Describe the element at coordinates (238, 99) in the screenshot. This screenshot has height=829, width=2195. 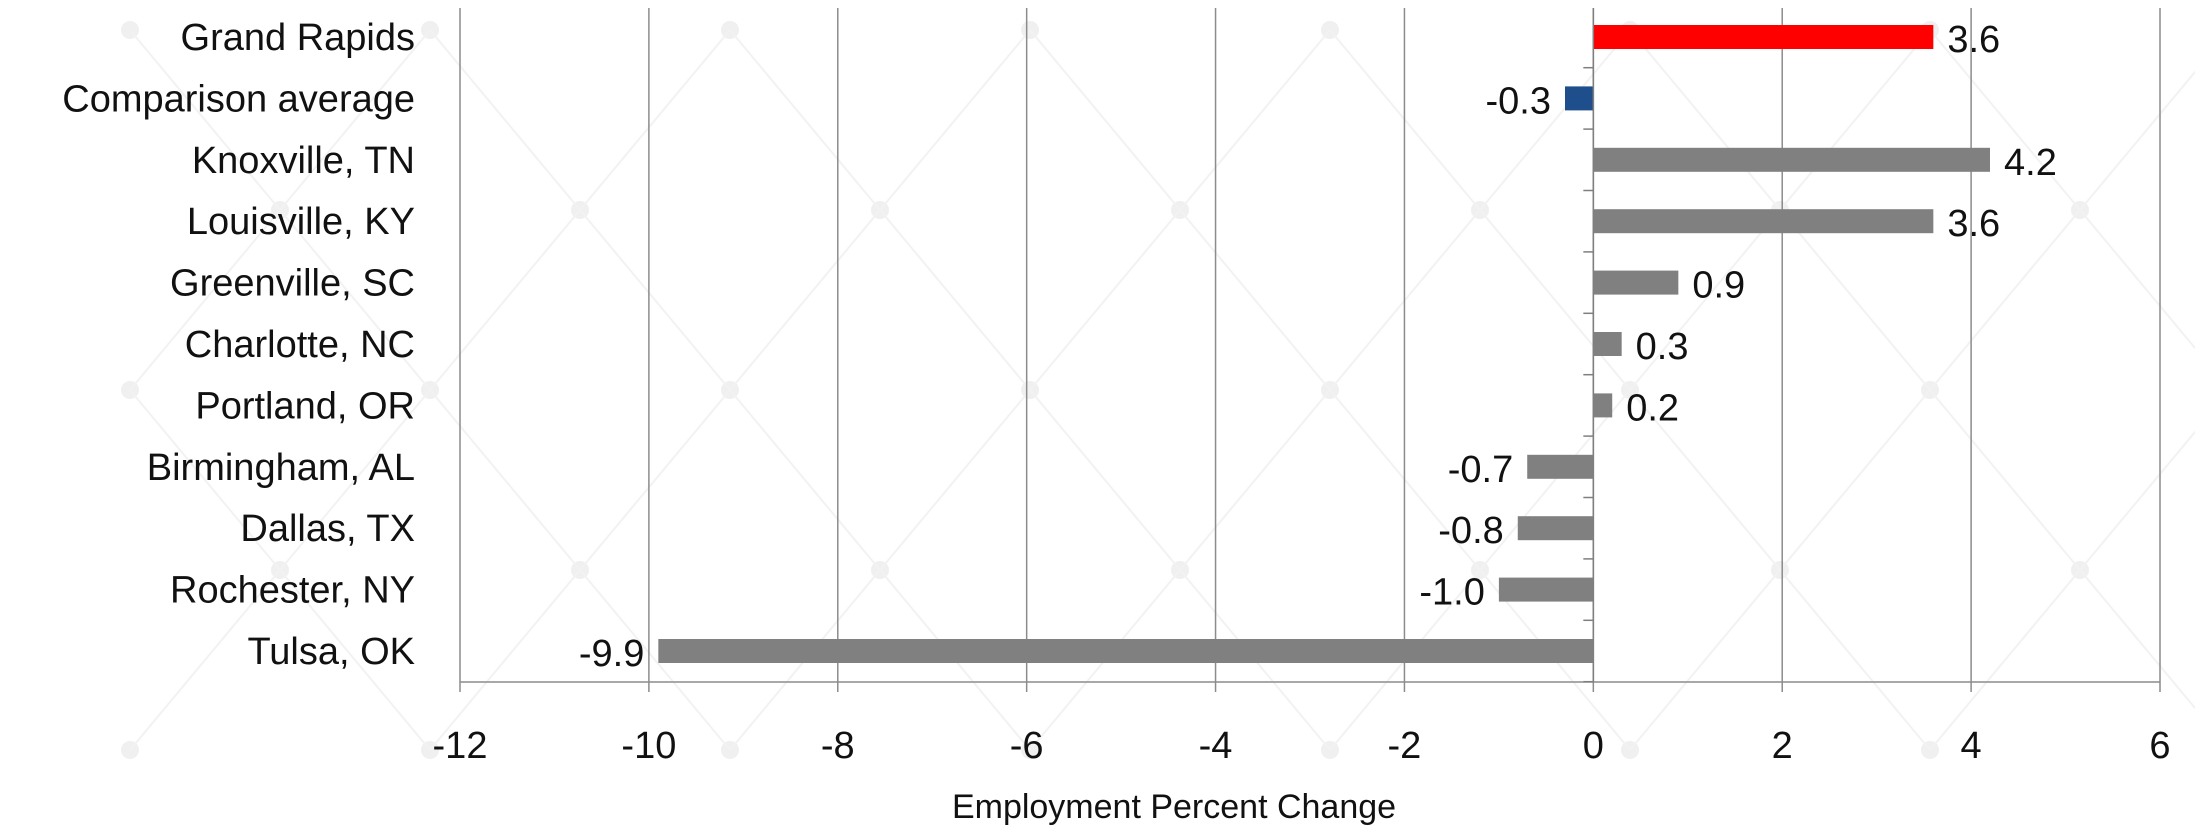
I see `category-label: Comparison average` at that location.